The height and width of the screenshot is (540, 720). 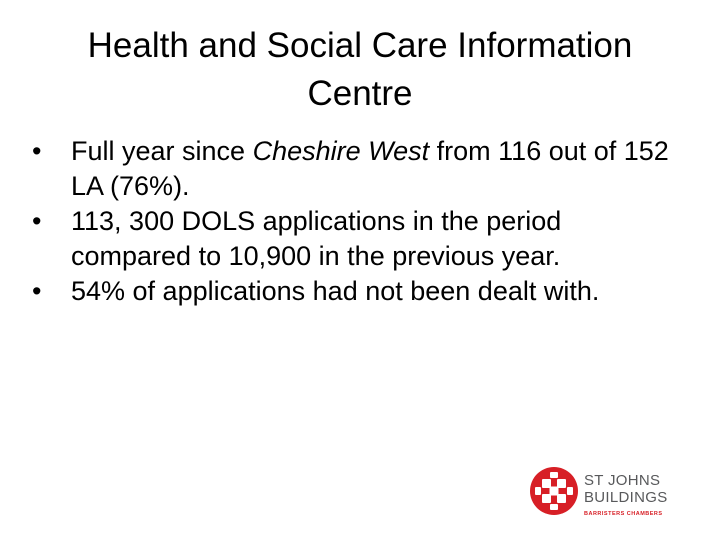 I want to click on st-johns-buildings-logo: ST JOHNS BUILDINGS BARRISTERS CHAMBERS, so click(x=604, y=494).